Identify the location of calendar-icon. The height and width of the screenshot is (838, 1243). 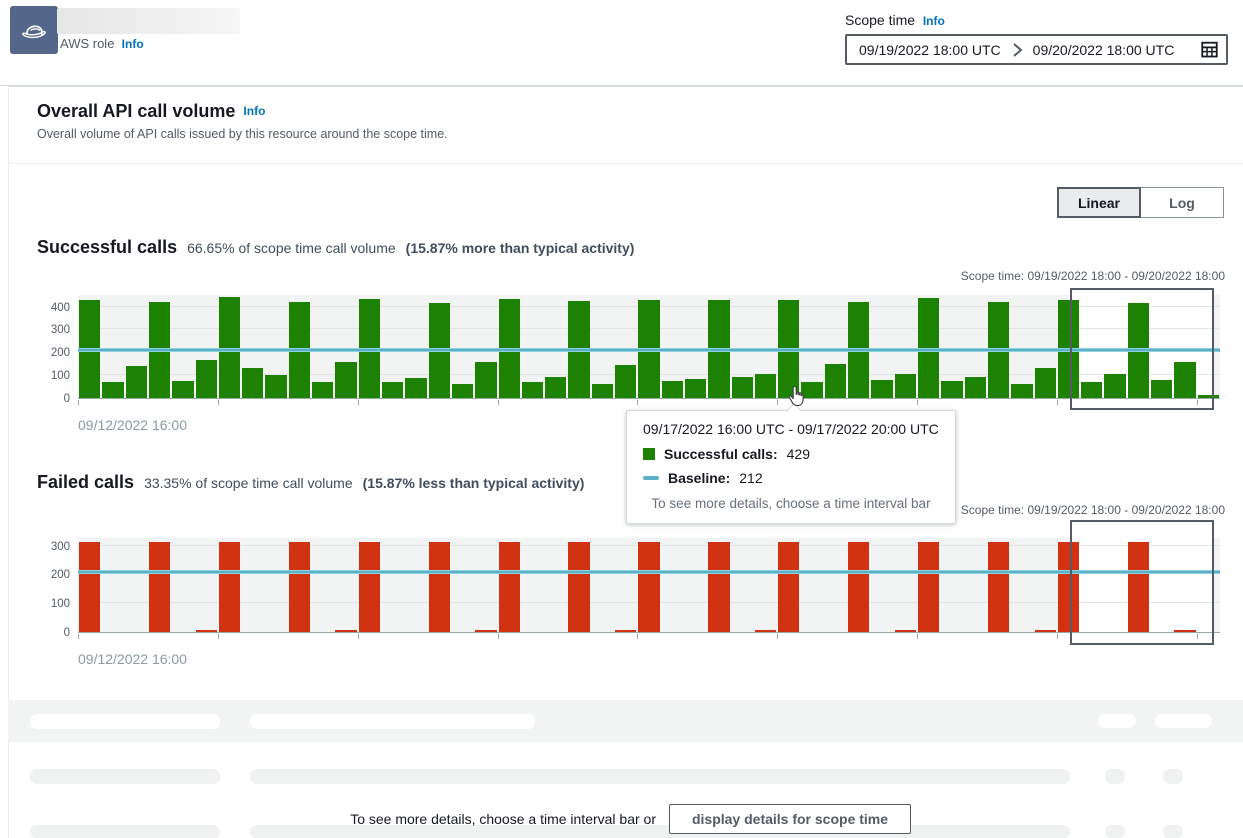
(1209, 49).